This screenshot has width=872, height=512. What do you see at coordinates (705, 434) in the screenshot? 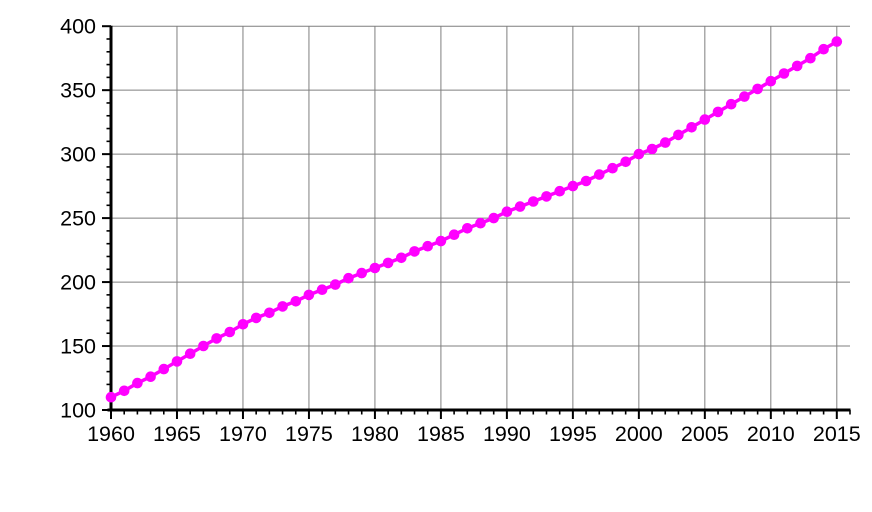
I see `x-tick-label: 2005` at bounding box center [705, 434].